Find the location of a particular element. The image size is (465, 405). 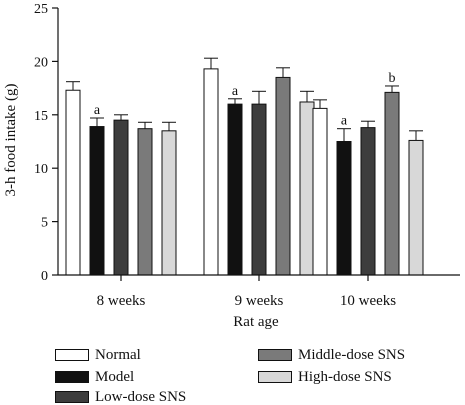

legend-label: High-dose SNS is located at coordinates (345, 377).